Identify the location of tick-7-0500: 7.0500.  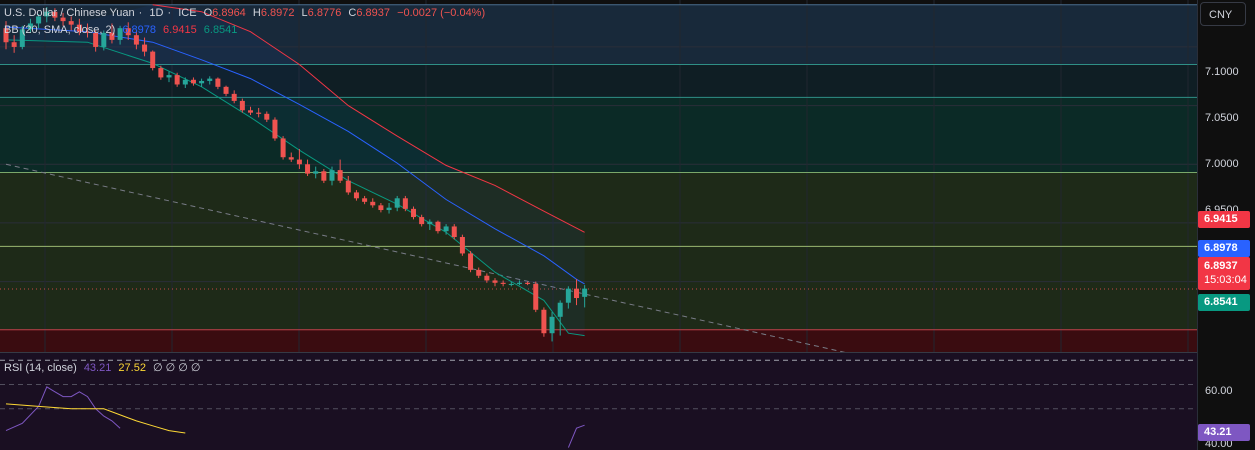
(1222, 118).